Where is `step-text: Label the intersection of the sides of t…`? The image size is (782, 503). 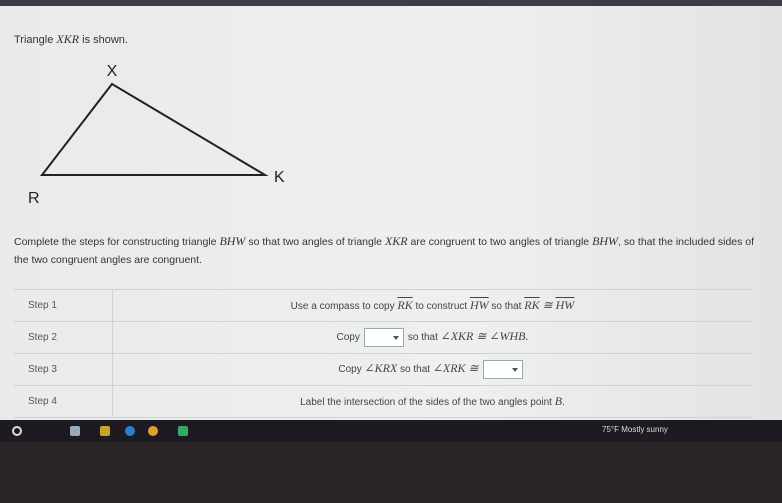 step-text: Label the intersection of the sides of t… is located at coordinates (432, 401).